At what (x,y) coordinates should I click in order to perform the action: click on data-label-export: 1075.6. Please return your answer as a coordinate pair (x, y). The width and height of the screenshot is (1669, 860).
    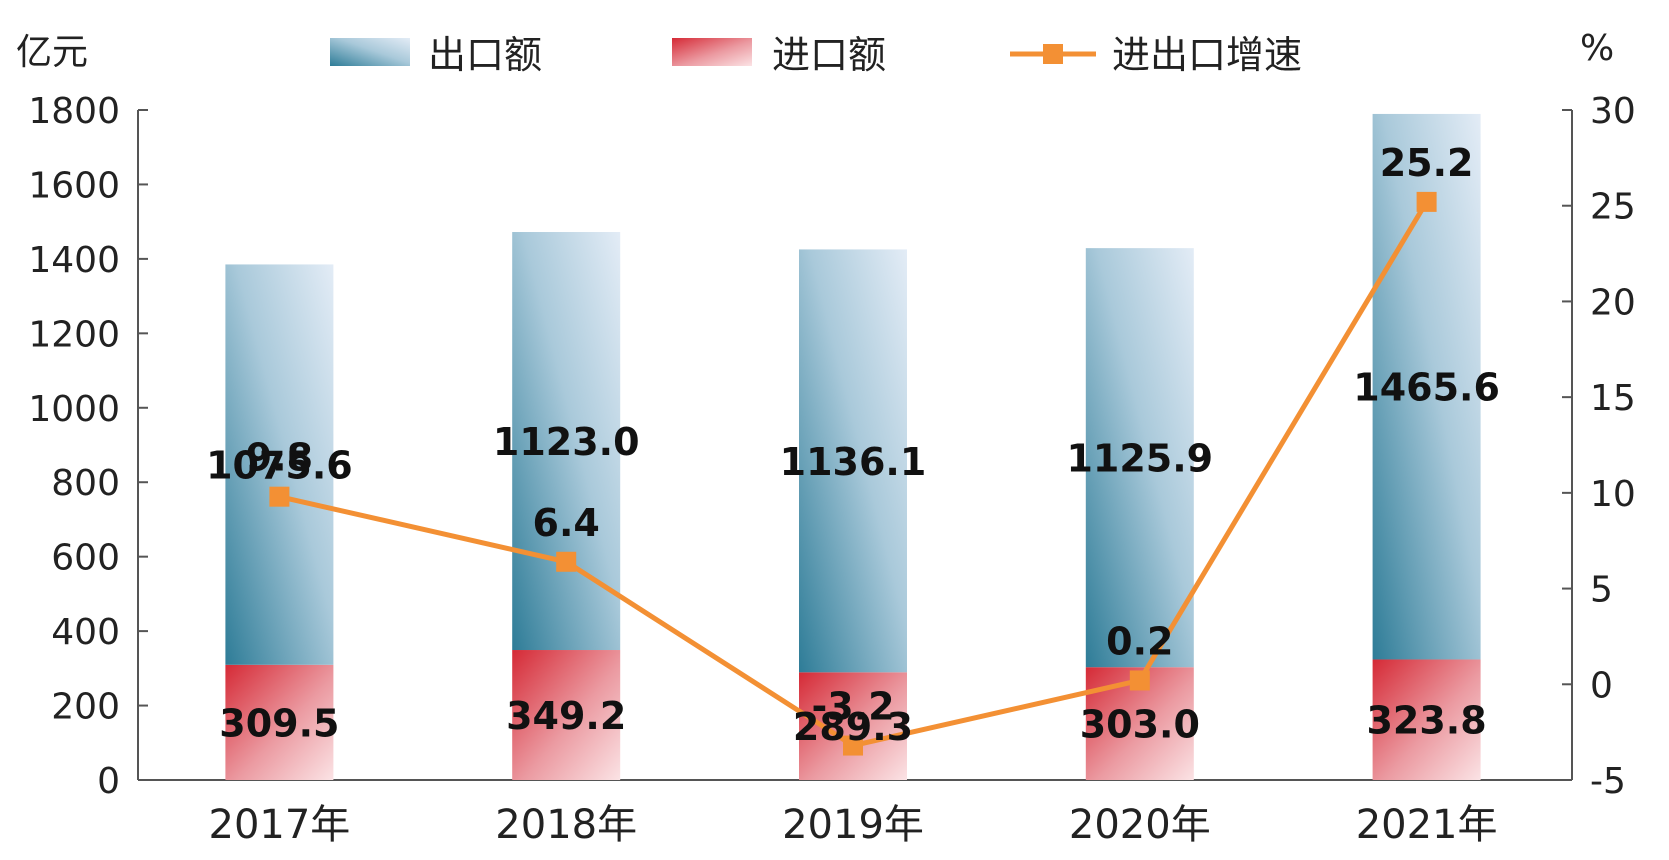
    Looking at the image, I should click on (279, 466).